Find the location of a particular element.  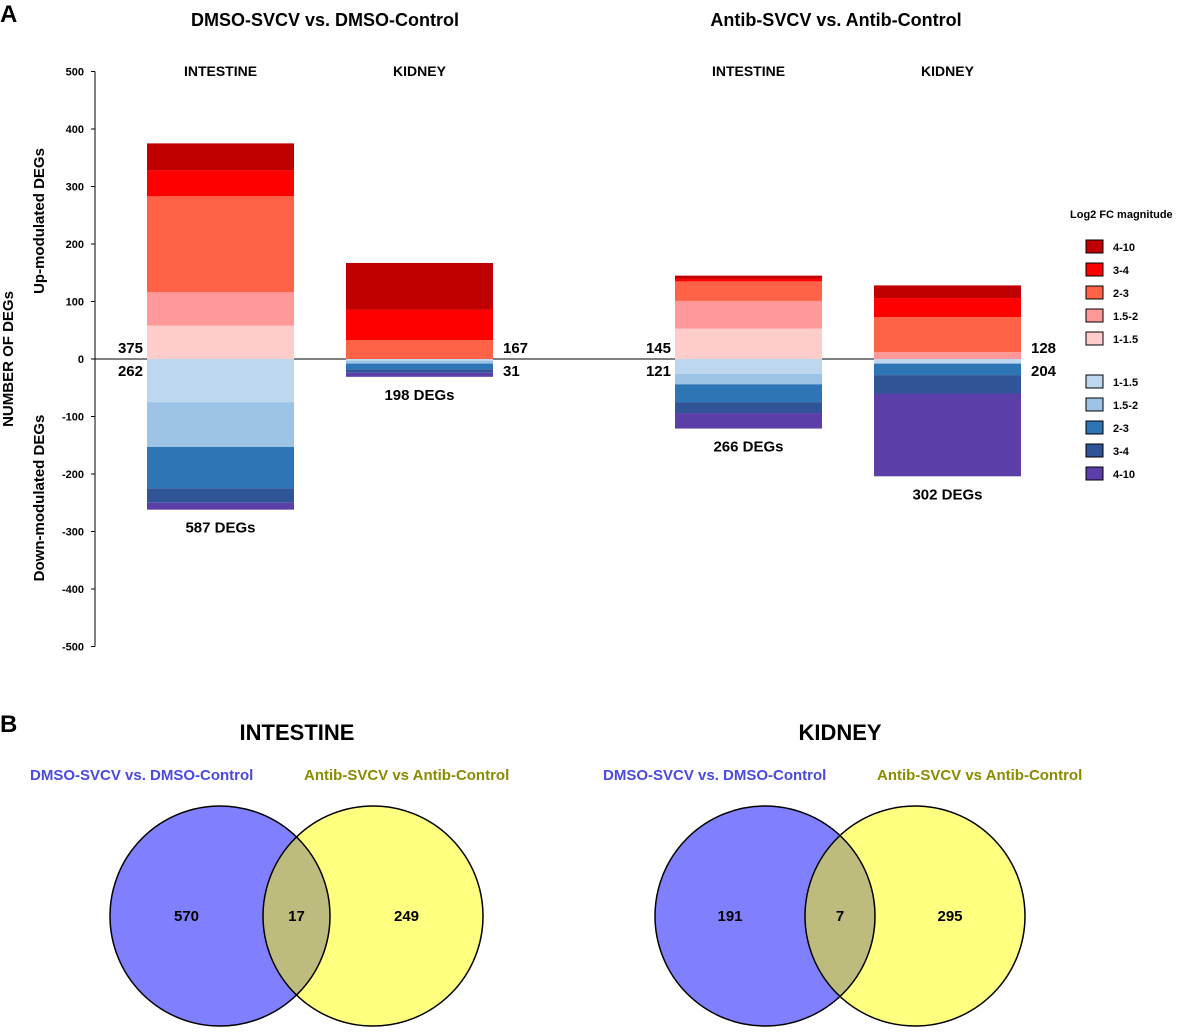

venn-circle-antib is located at coordinates (373, 916).